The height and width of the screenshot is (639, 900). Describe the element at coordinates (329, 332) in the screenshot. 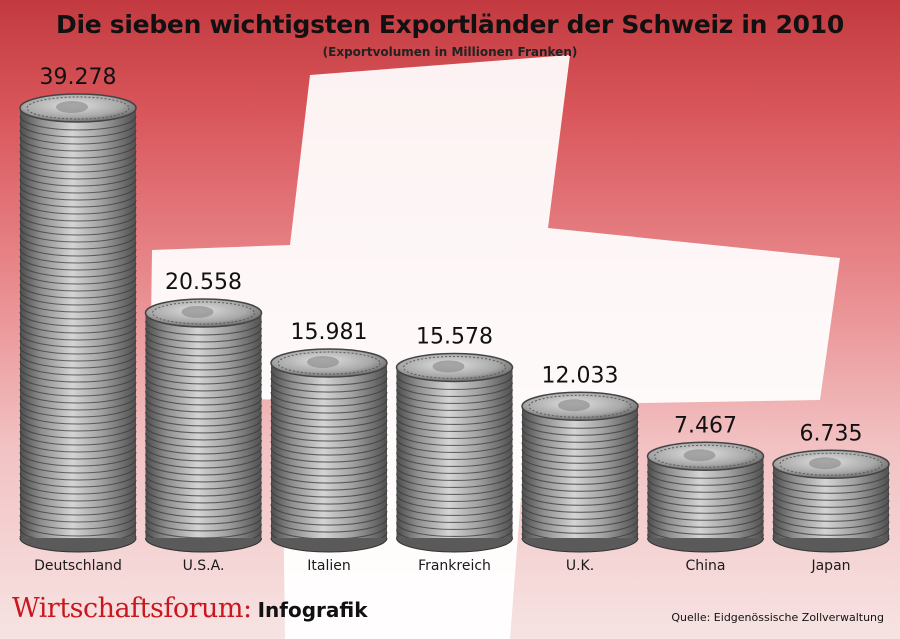

I see `data-label: 15.981` at that location.